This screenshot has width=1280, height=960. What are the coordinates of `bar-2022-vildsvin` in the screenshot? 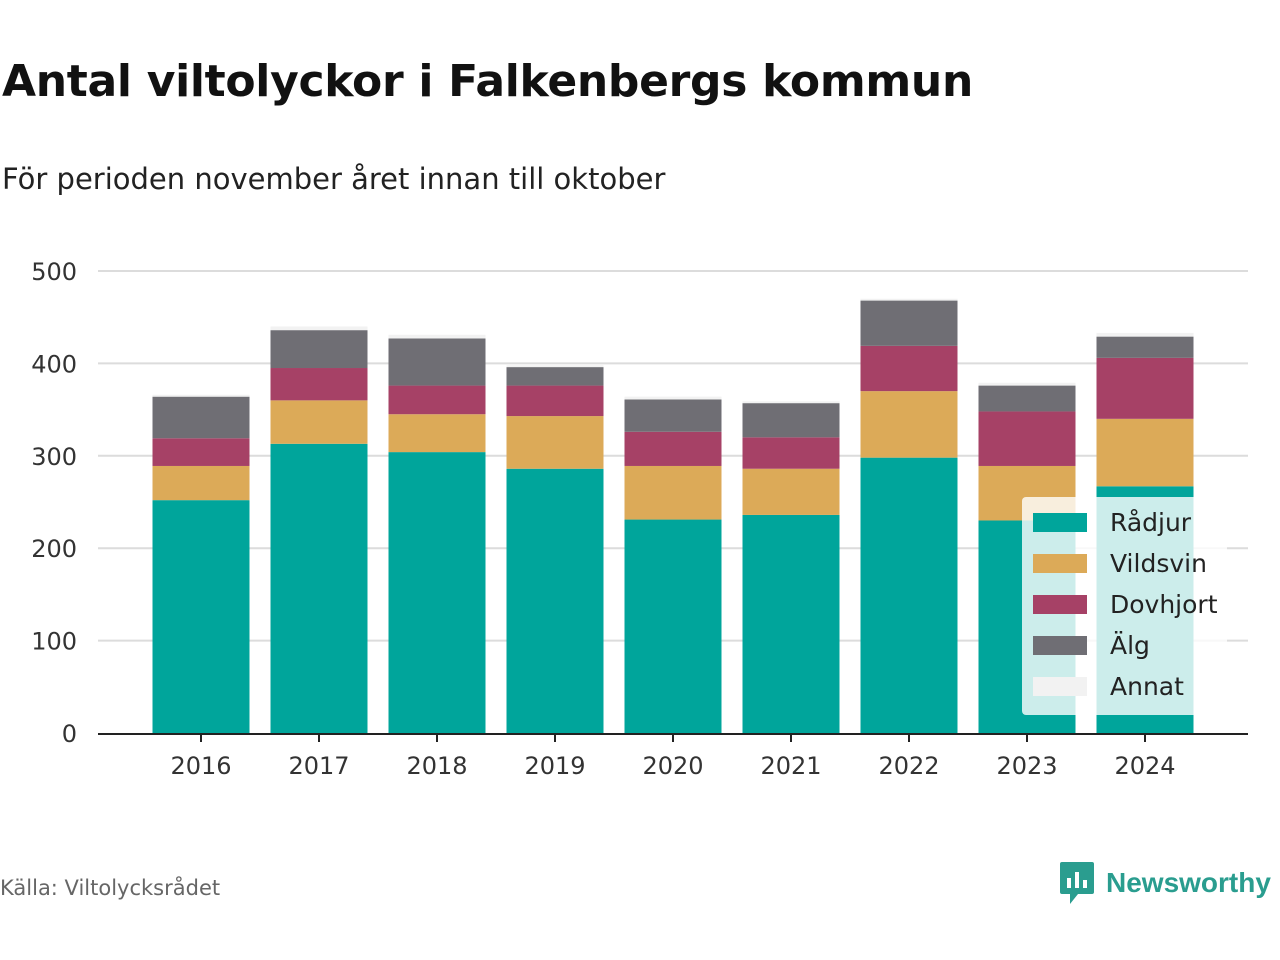 It's located at (909, 424).